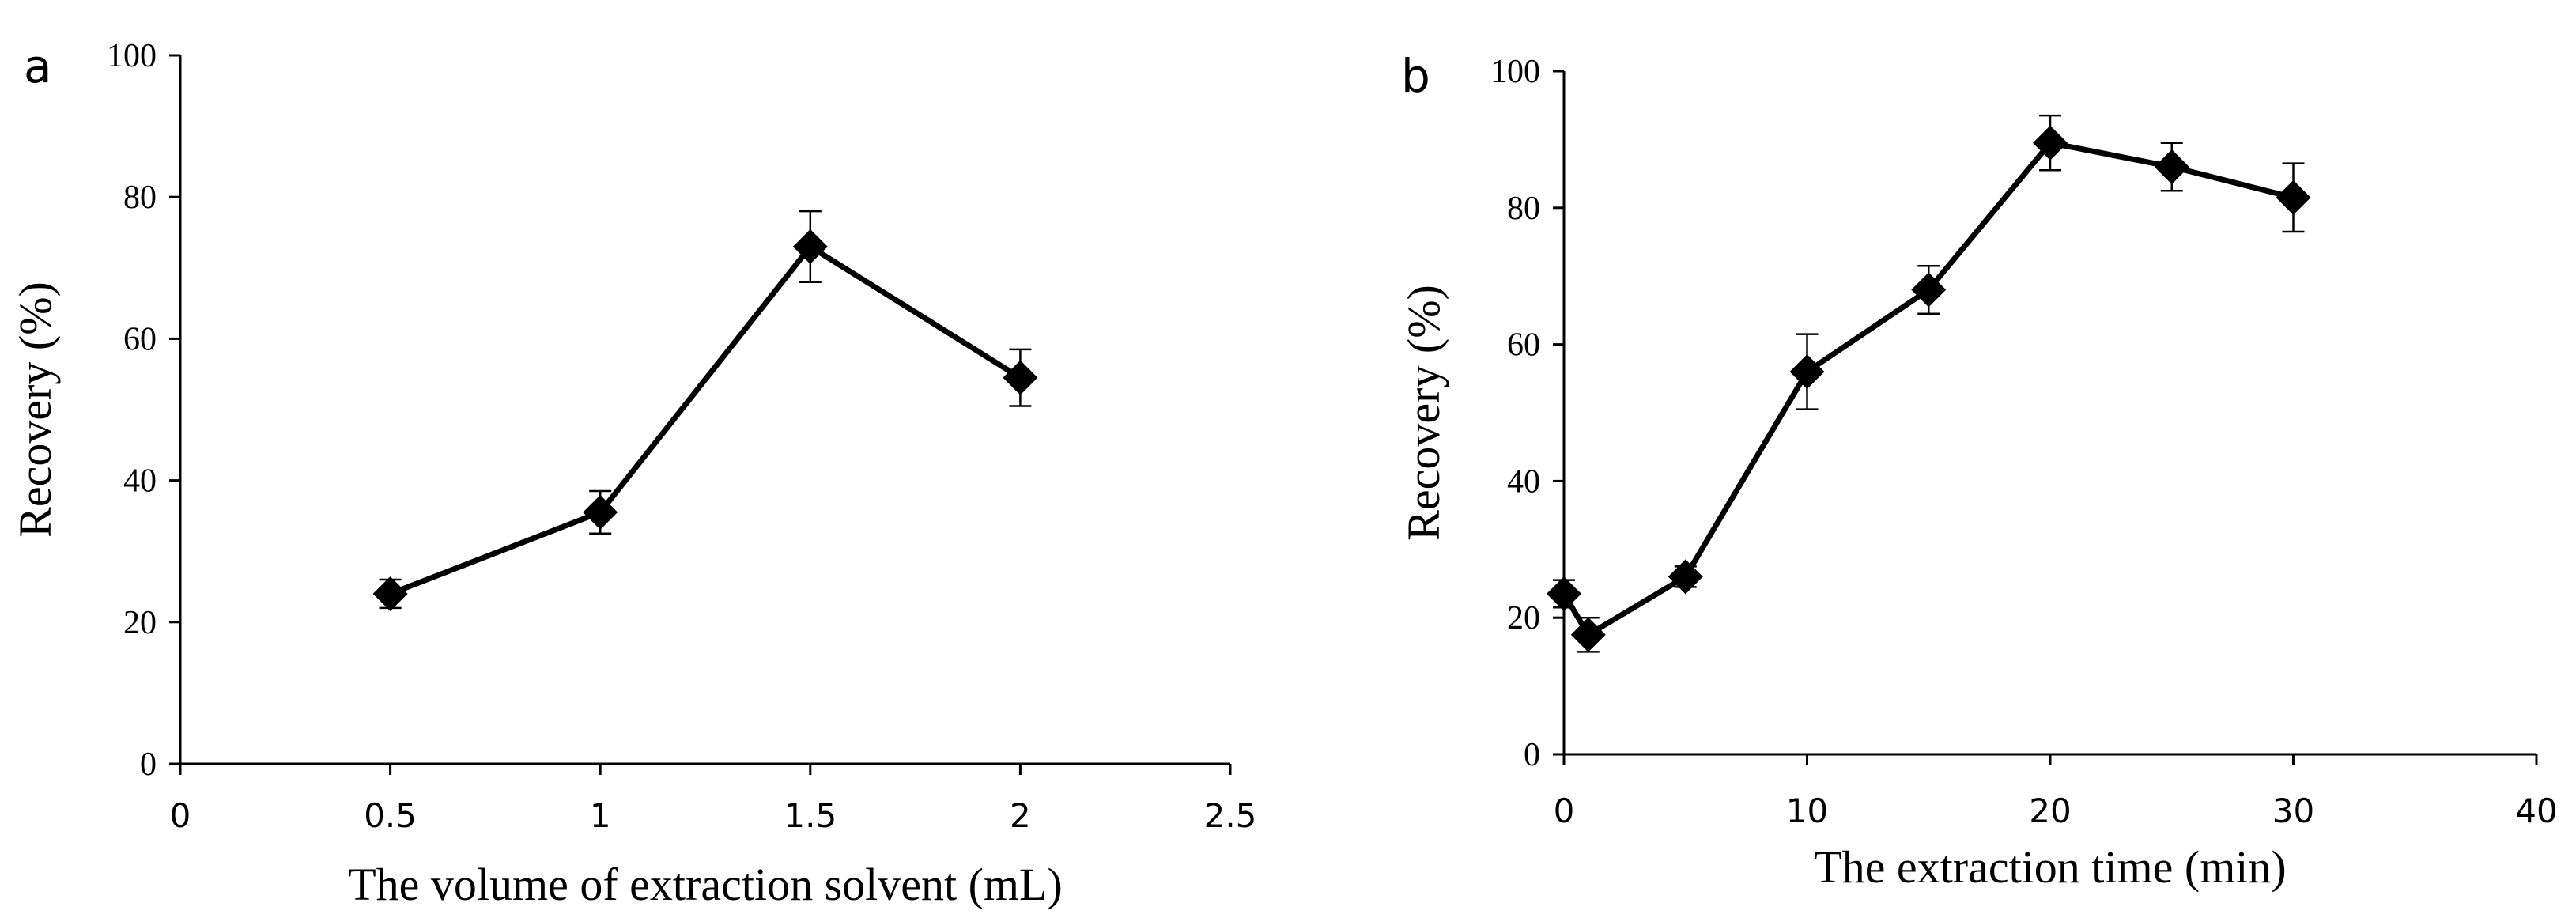 The height and width of the screenshot is (918, 2576). Describe the element at coordinates (1230, 815) in the screenshot. I see `x-tick-label: 2.5` at that location.